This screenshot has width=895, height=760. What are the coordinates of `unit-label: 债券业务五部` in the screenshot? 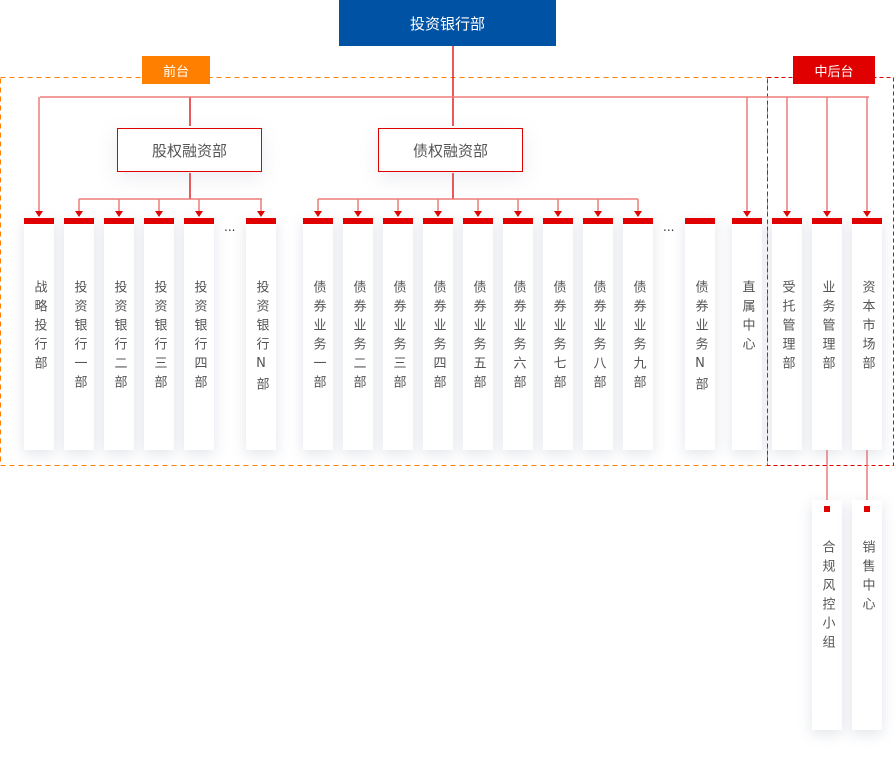 It's located at (478, 337).